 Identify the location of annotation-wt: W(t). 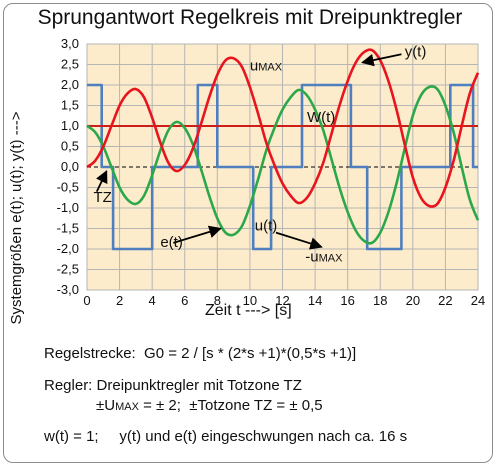
(321, 117).